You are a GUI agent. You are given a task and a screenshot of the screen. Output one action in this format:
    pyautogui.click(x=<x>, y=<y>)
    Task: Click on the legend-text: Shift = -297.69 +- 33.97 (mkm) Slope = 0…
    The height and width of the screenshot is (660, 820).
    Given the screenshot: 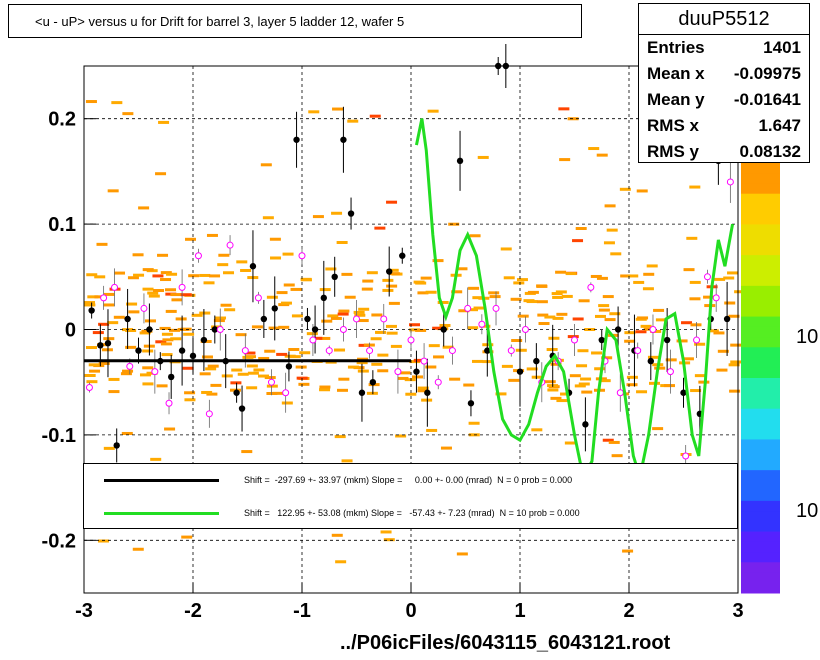 What is the action you would take?
    pyautogui.click(x=408, y=480)
    